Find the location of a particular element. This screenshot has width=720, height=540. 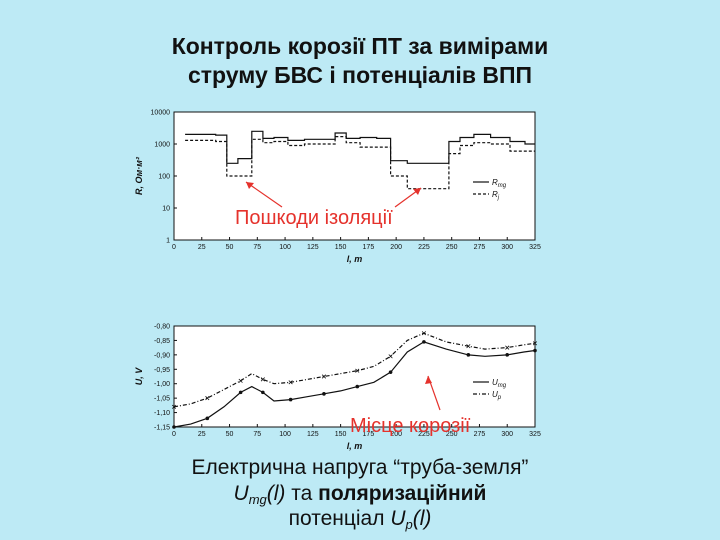

chart2-y-axis-label: U, V is located at coordinates (139, 376).